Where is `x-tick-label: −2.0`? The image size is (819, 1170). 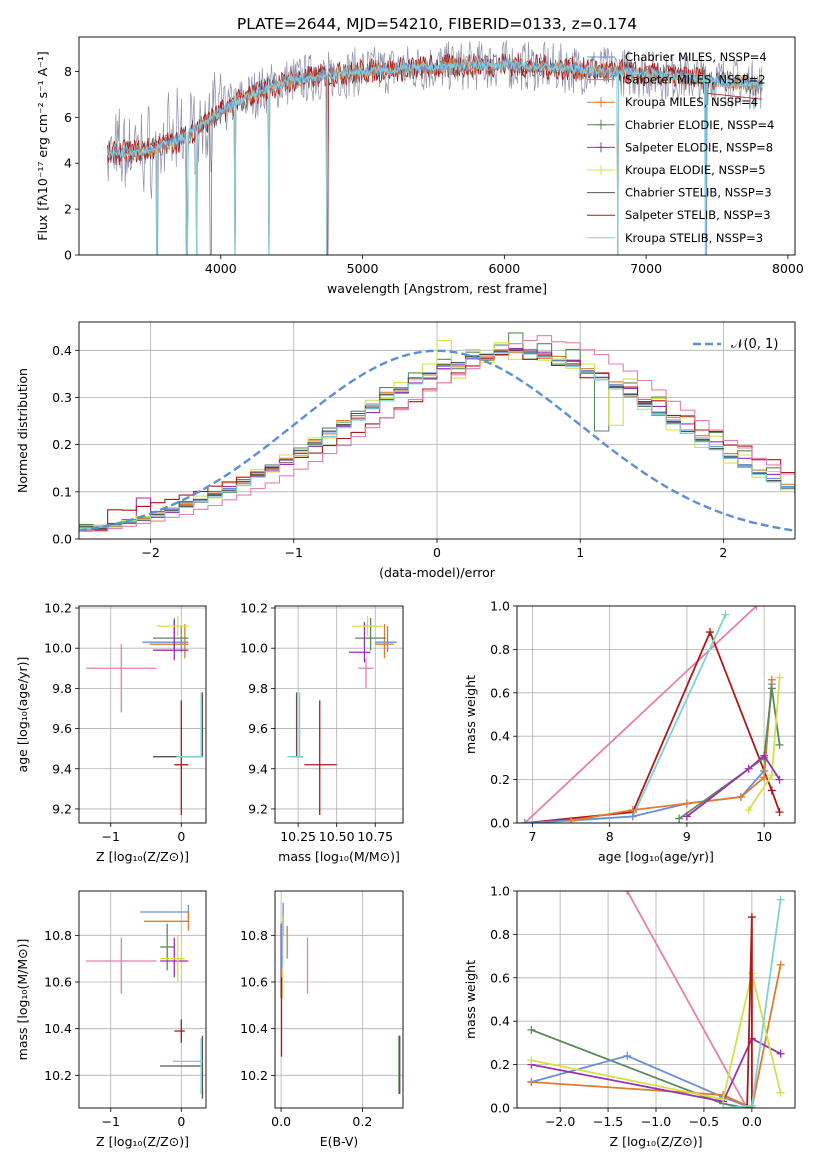 x-tick-label: −2.0 is located at coordinates (560, 1121).